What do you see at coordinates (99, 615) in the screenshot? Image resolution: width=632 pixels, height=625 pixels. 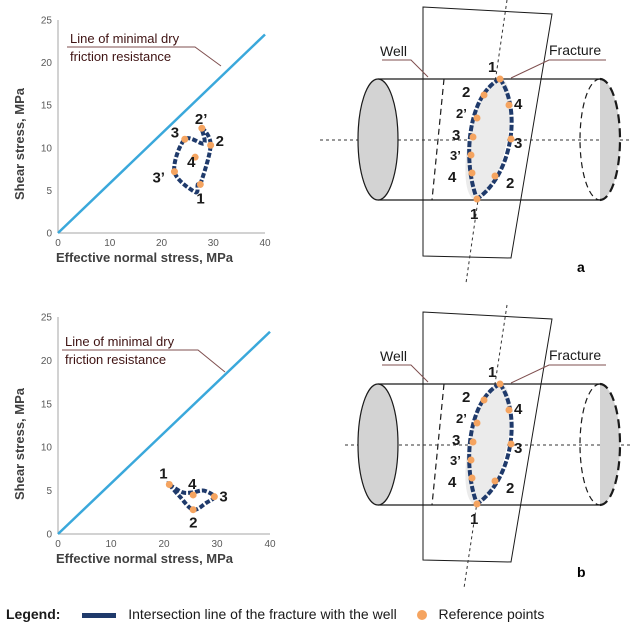 I see `legend-intersection-line-swatch` at bounding box center [99, 615].